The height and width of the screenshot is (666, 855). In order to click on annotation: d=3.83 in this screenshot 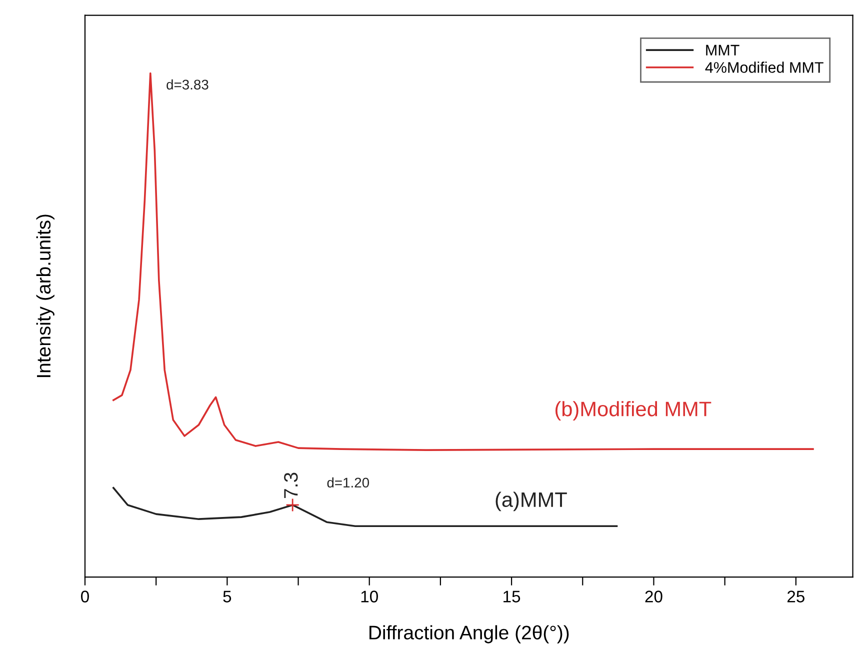, I will do `click(187, 84)`.